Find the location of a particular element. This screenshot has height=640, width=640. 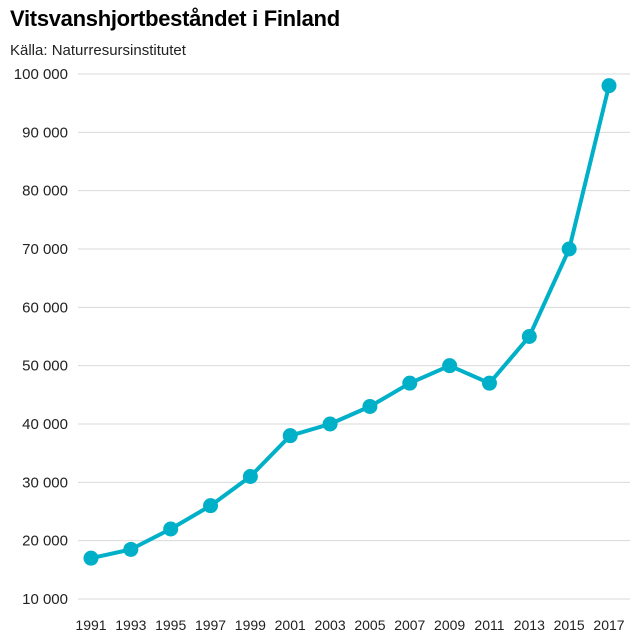

x-tick-label: 2001 is located at coordinates (290, 625).